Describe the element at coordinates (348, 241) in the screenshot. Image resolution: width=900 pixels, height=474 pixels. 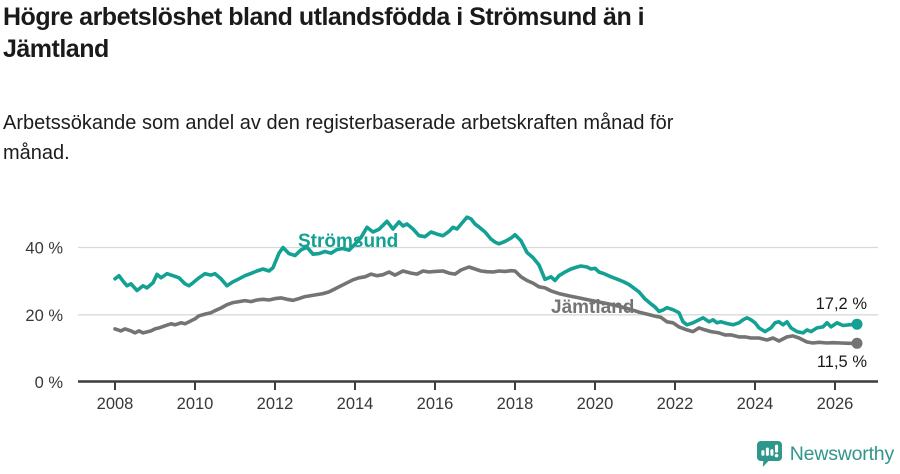
I see `series-label-Strömsund: Strömsund` at that location.